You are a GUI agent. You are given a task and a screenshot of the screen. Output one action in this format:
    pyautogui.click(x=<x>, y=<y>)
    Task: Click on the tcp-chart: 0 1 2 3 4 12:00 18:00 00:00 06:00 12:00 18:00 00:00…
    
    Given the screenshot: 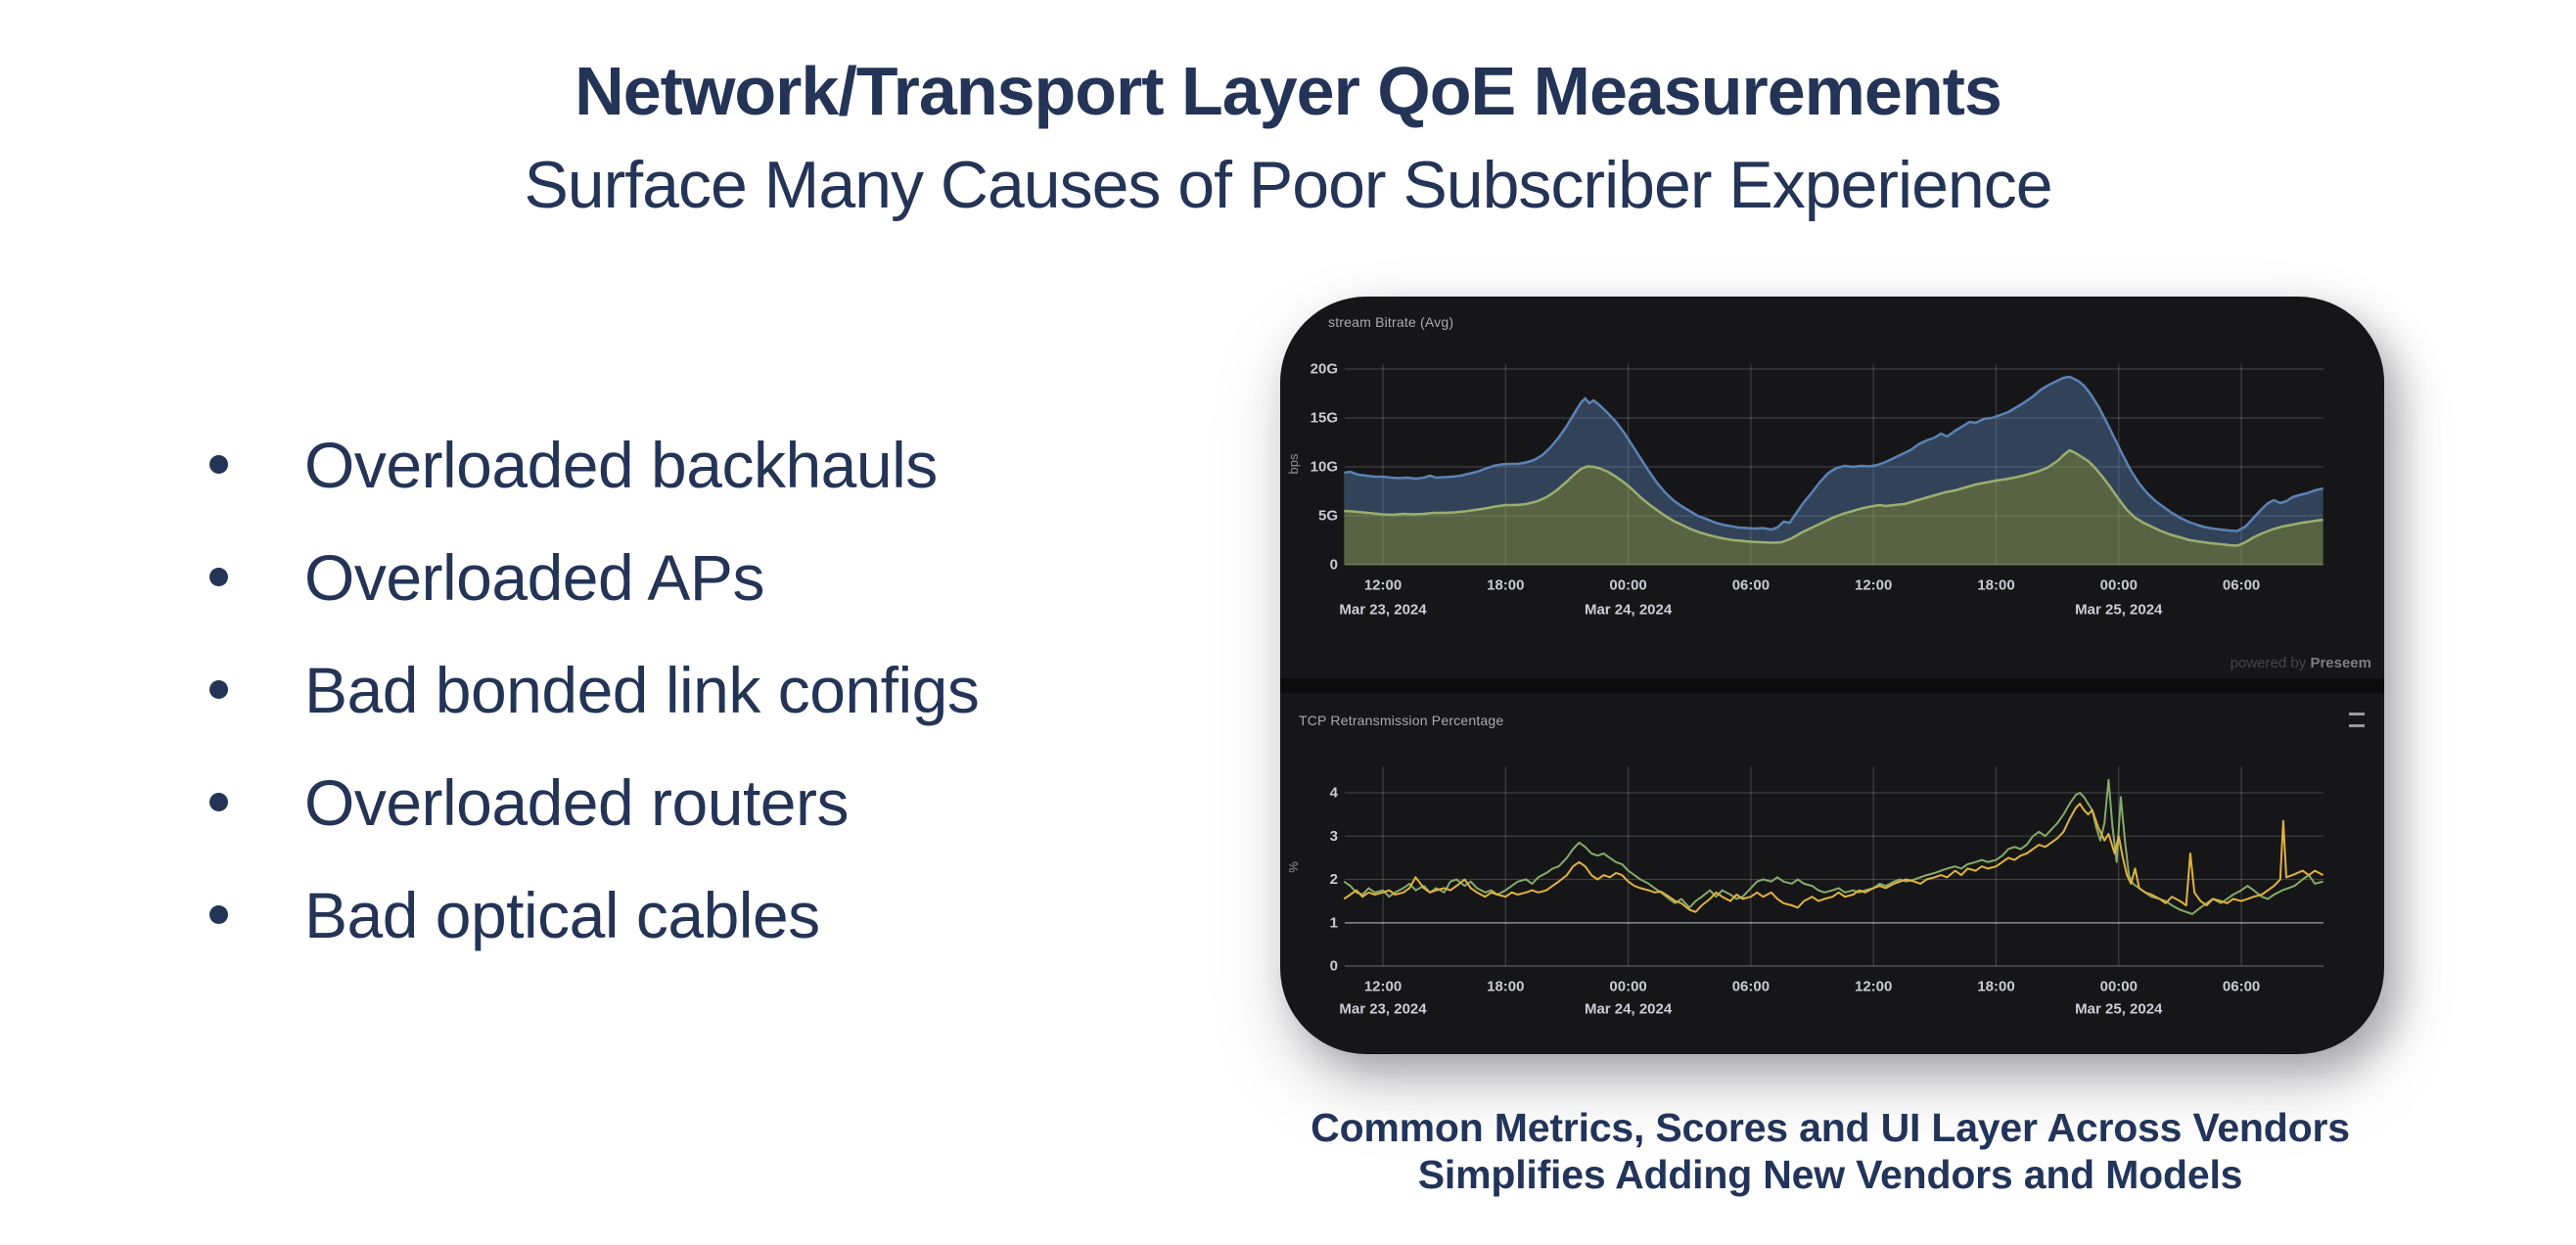 What is the action you would take?
    pyautogui.click(x=1805, y=892)
    